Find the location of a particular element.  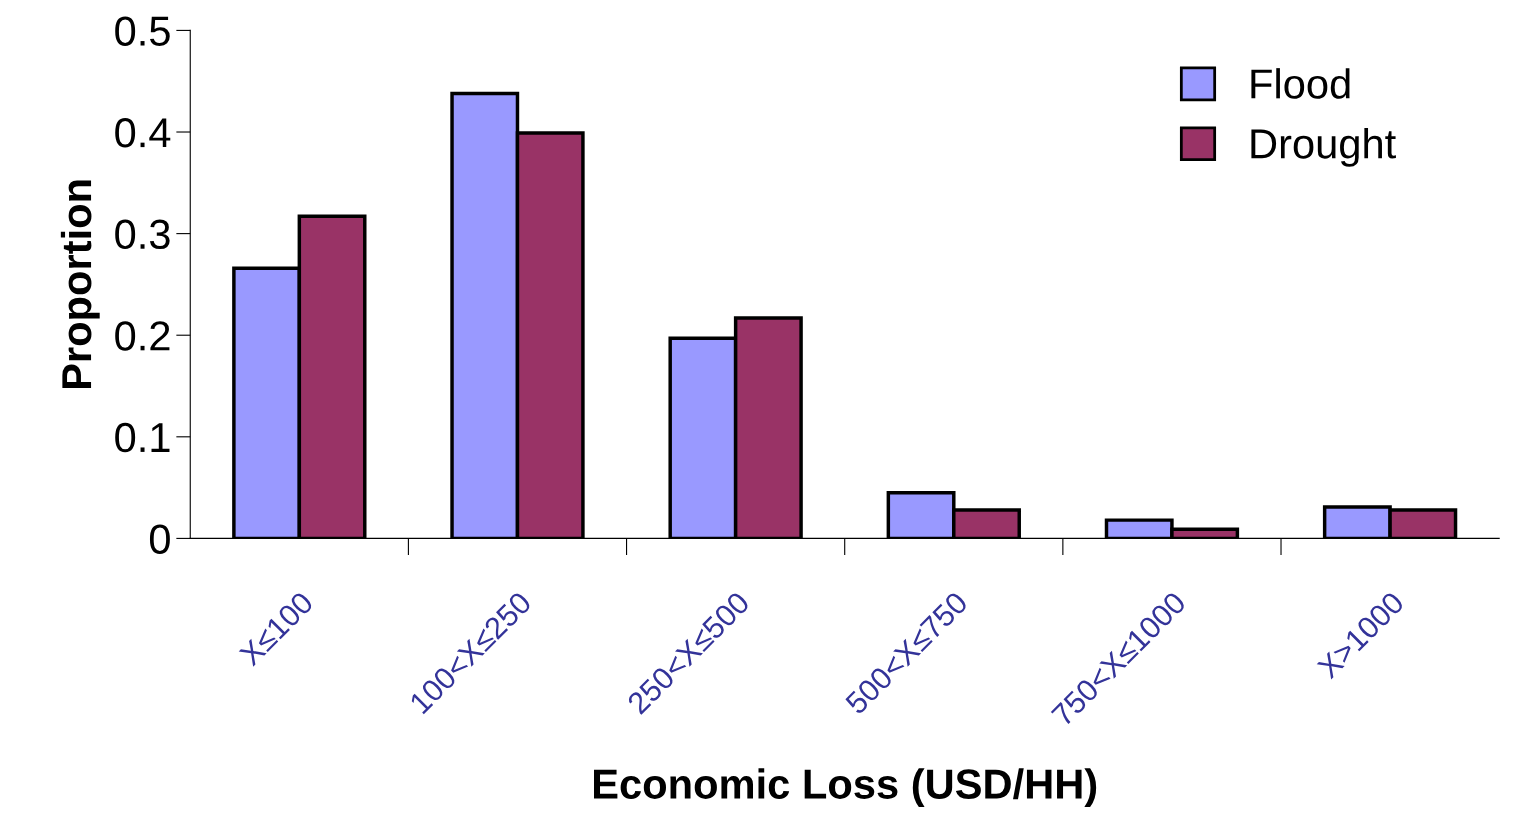

y-tick-label: 0.4 is located at coordinates (143, 133).